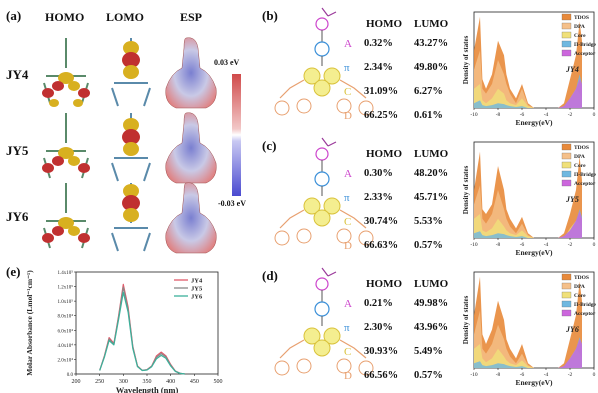 The image size is (598, 393). Describe the element at coordinates (142, 333) in the screenshot. I see `abs-series-jy6` at that location.